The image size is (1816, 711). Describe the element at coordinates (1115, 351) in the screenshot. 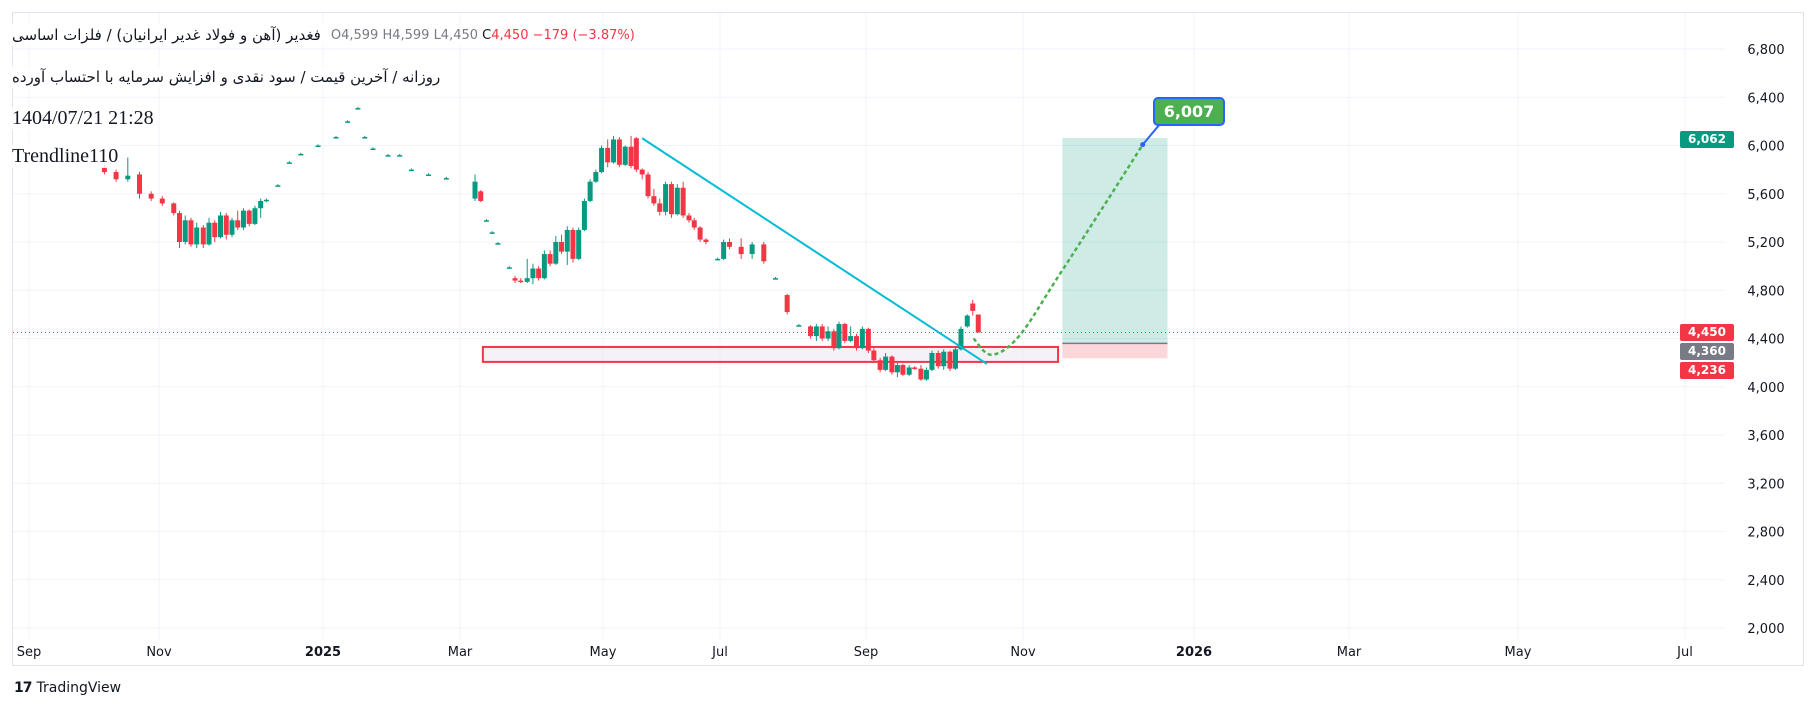

I see `position-loss-zone` at that location.